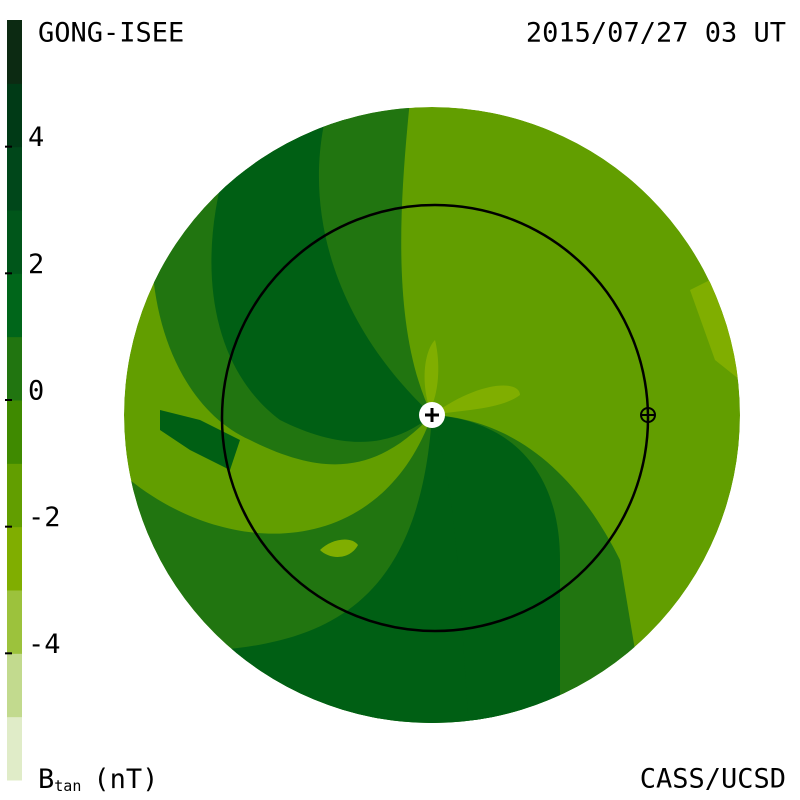 The image size is (800, 800). Describe the element at coordinates (432, 415) in the screenshot. I see `sun-cross` at that location.